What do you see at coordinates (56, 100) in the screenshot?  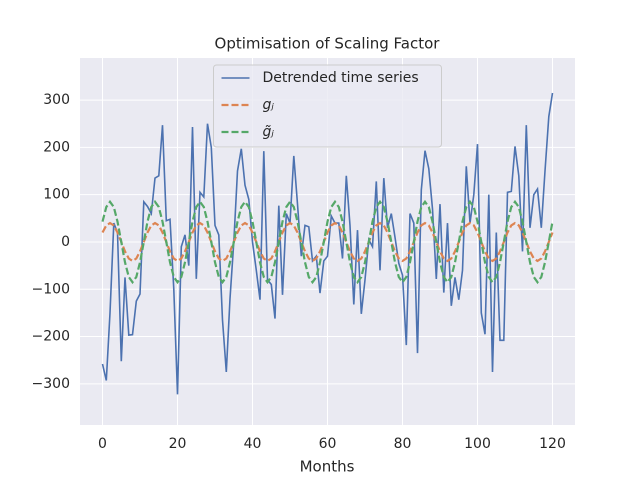 I see `y-tick-label: 300` at bounding box center [56, 100].